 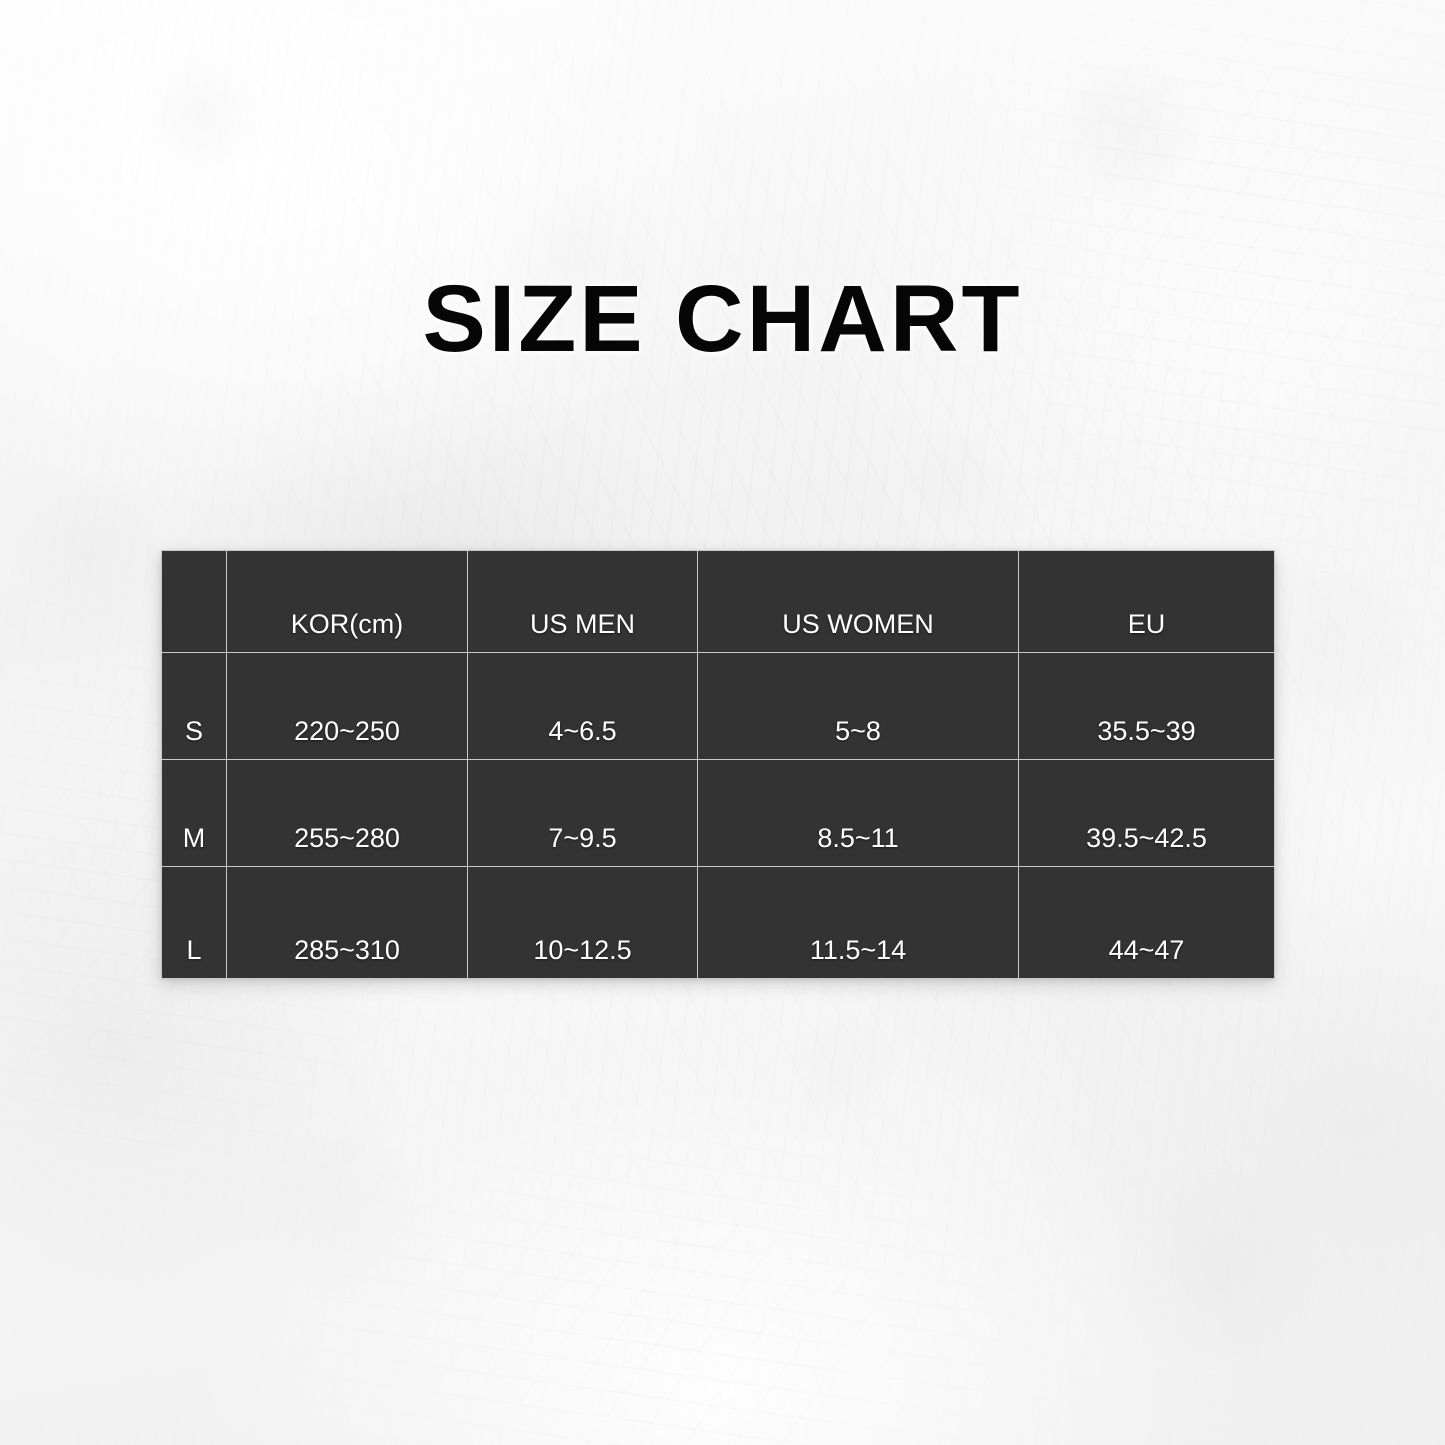 I want to click on table-row: M 255~280 7~9.5 8.5~11 39.5~42.5, so click(x=718, y=813).